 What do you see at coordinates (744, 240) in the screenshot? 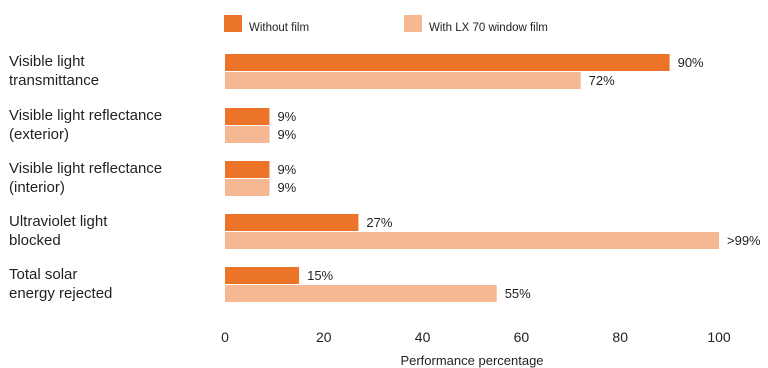
I see `value-label-s1-c3: >99%` at bounding box center [744, 240].